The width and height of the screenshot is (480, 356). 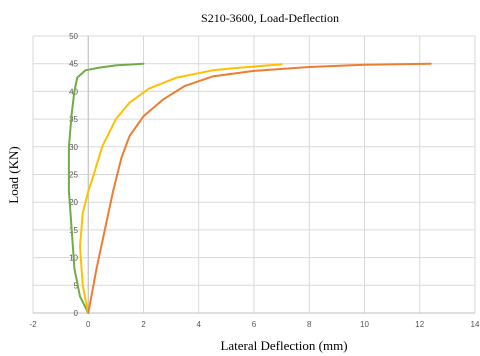 I want to click on chart-title: S210-3600, Load-Deflection, so click(x=270, y=18).